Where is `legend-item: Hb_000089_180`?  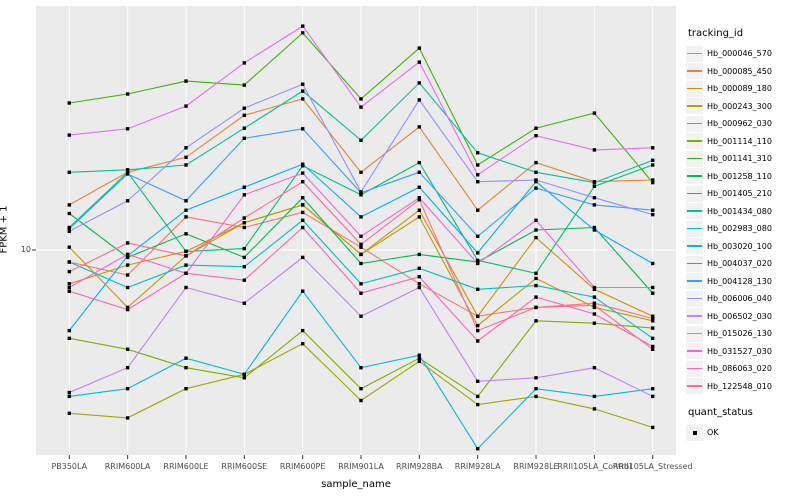 legend-item: Hb_000089_180 is located at coordinates (742, 89).